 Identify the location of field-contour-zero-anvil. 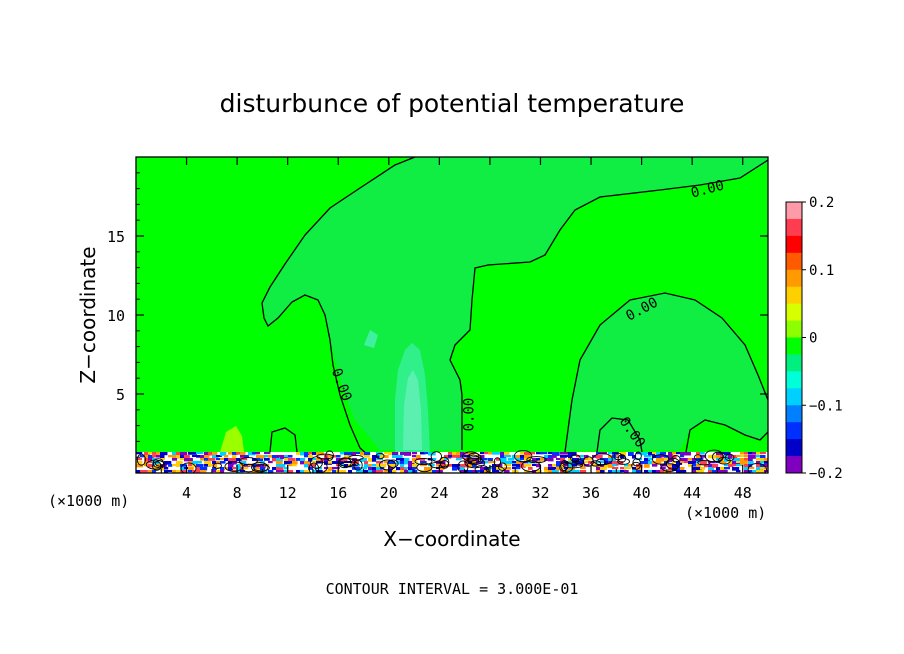
(666, 372).